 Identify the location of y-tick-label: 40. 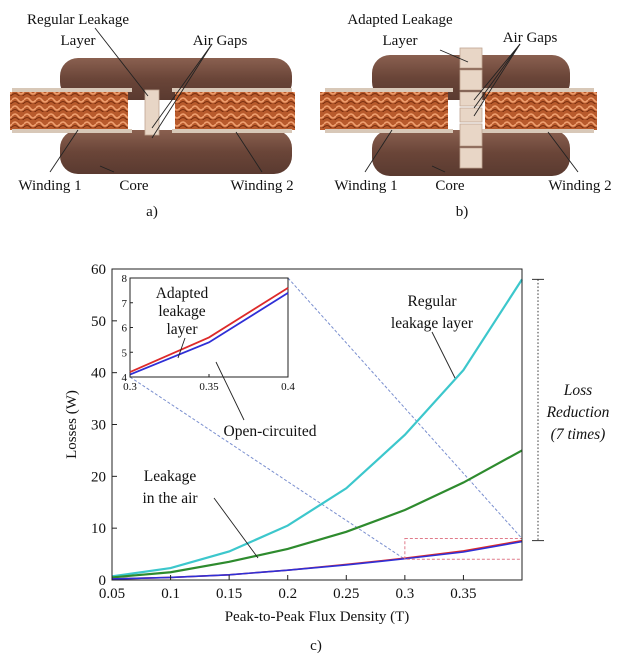
(98, 374).